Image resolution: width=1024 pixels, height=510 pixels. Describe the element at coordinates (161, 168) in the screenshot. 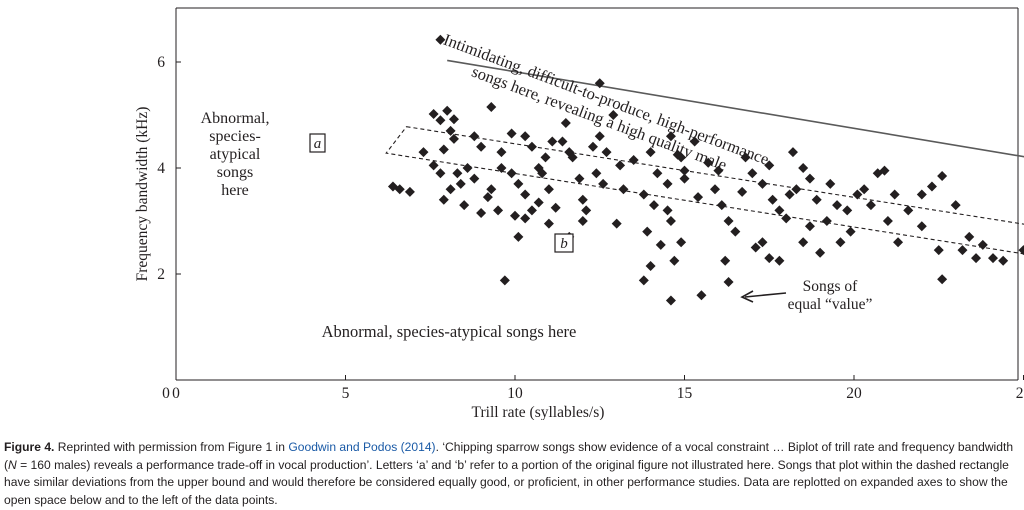

I see `y-tick-label: 4` at that location.